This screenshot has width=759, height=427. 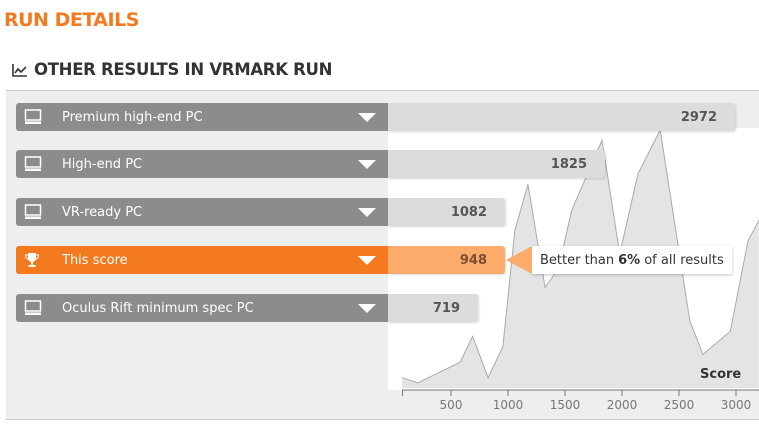 What do you see at coordinates (95, 260) in the screenshot?
I see `result-row-label: This score` at bounding box center [95, 260].